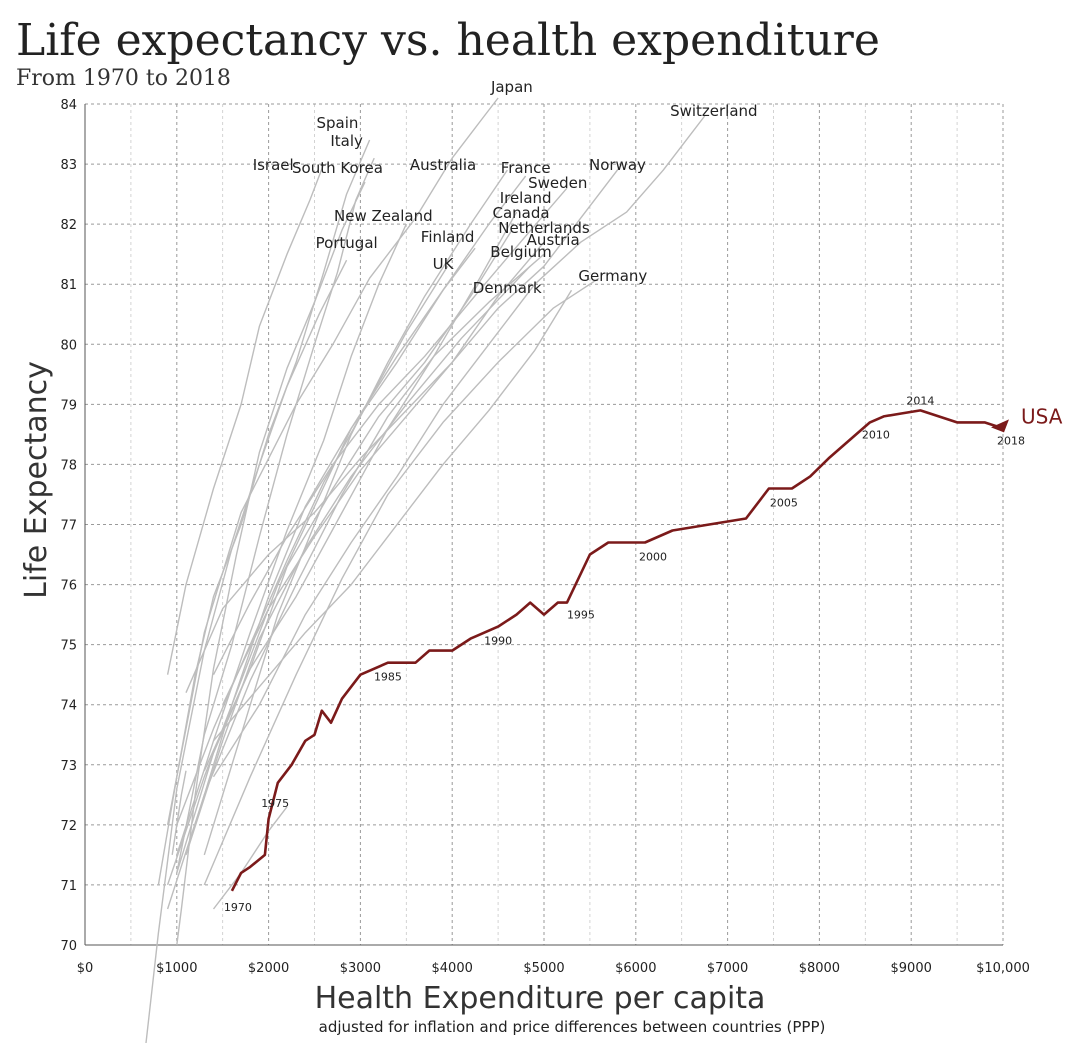  What do you see at coordinates (176, 968) in the screenshot?
I see `x-tick-label: $1000` at bounding box center [176, 968].